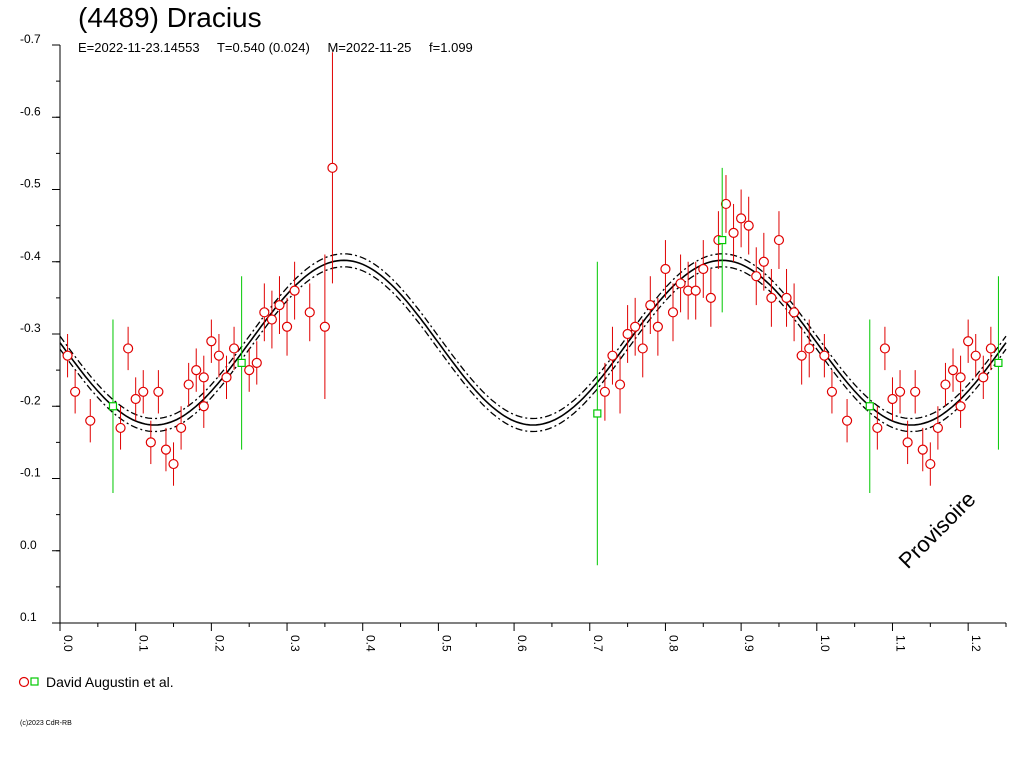 The image size is (1024, 768). I want to click on factor-label: f=1.099, so click(451, 47).